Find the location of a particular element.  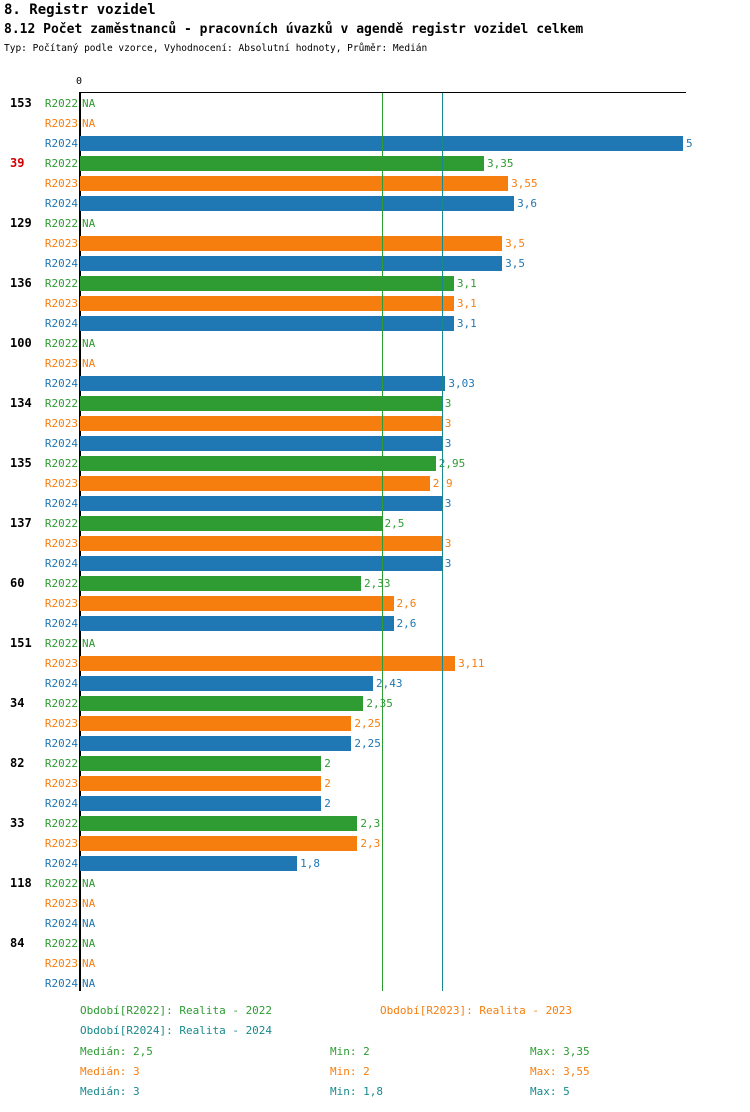

series-row: R2024 NA is located at coordinates (375, 983).